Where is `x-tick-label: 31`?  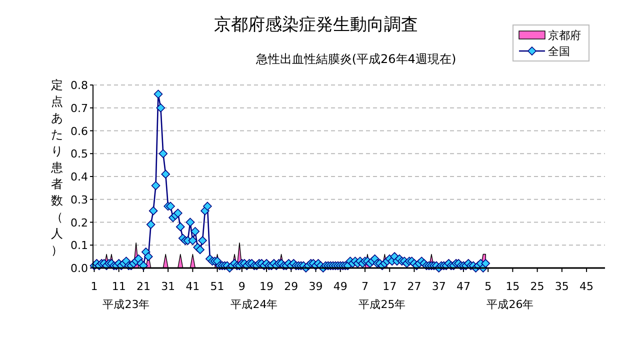
x-tick-label: 31 is located at coordinates (168, 286).